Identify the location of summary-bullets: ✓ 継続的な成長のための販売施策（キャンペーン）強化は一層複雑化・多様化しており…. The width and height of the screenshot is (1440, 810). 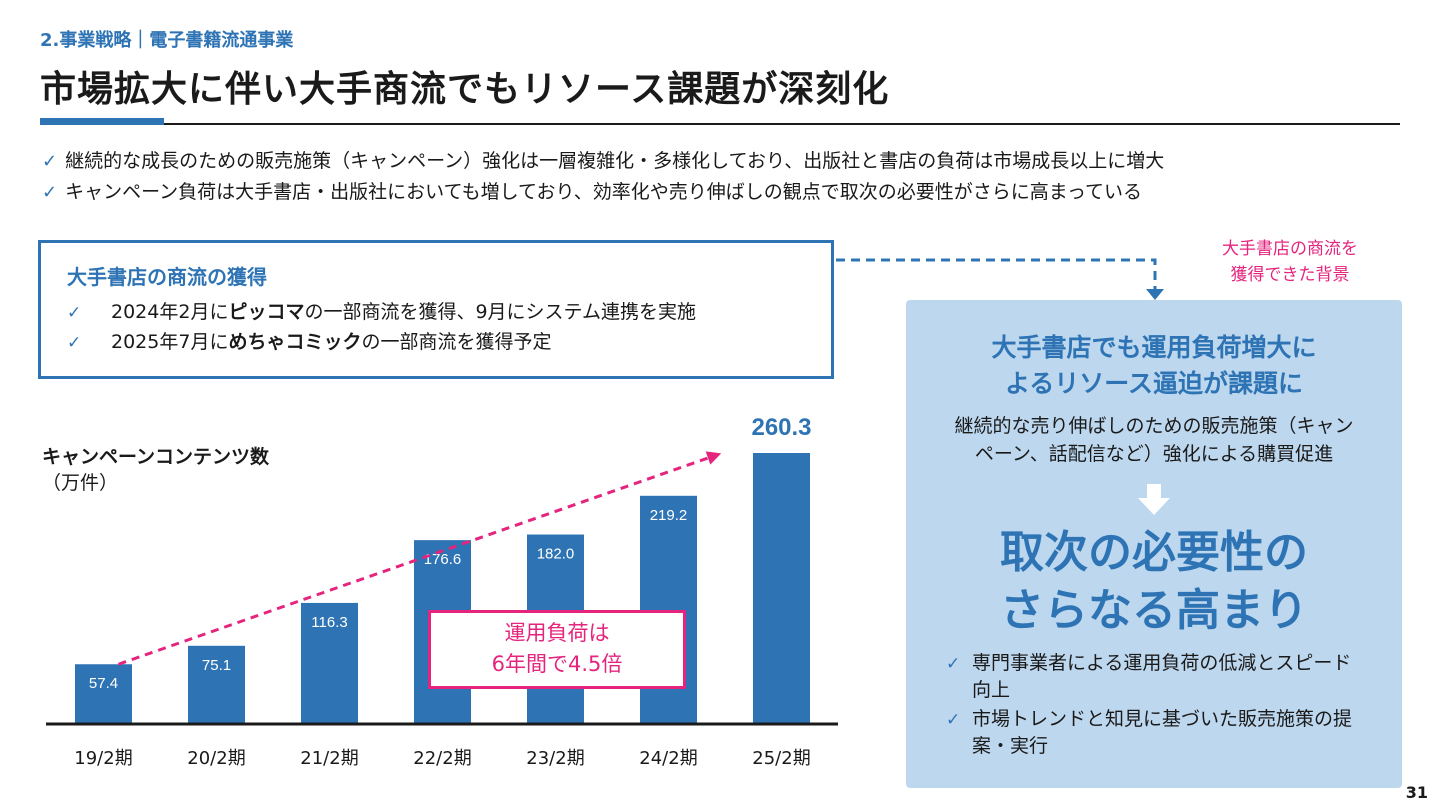
(727, 177).